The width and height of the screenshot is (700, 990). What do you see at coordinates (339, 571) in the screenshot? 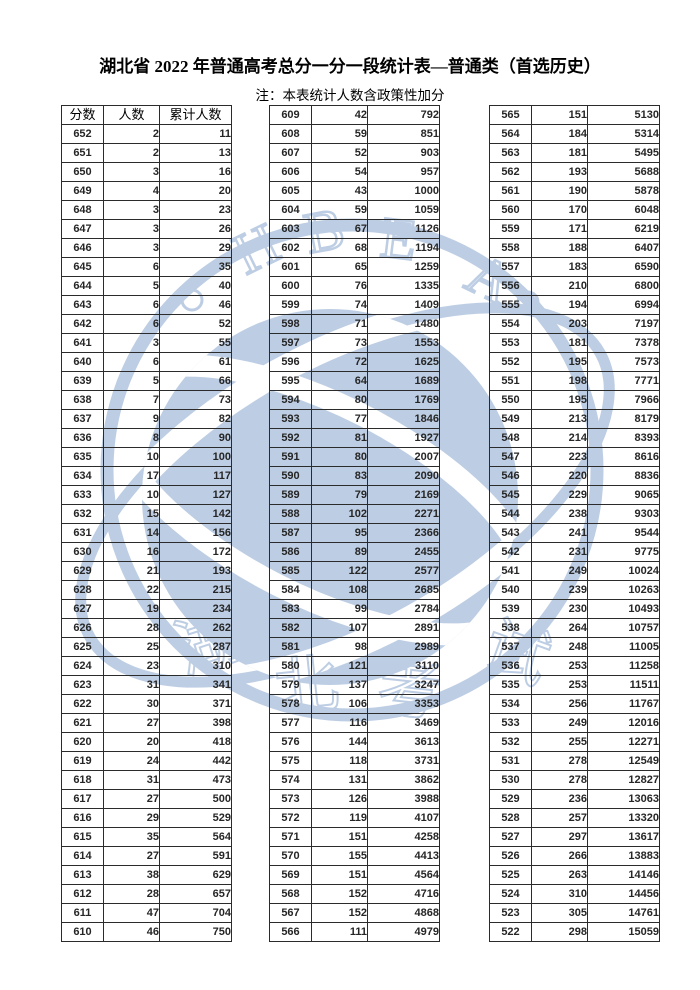
I see `count-cell: 122` at bounding box center [339, 571].